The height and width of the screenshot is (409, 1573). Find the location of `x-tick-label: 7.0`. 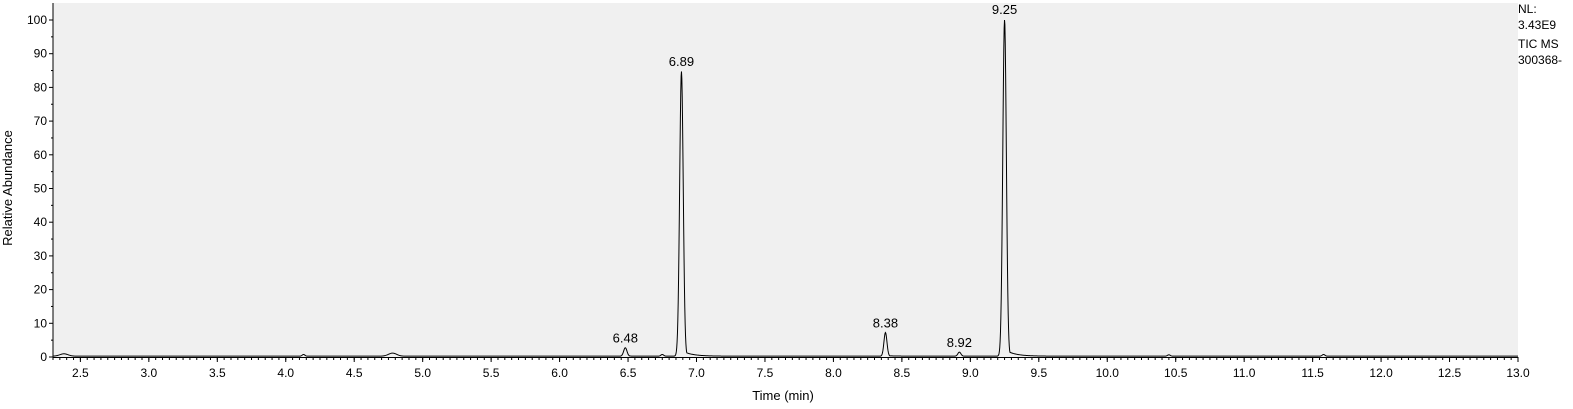

x-tick-label: 7.0 is located at coordinates (696, 373).